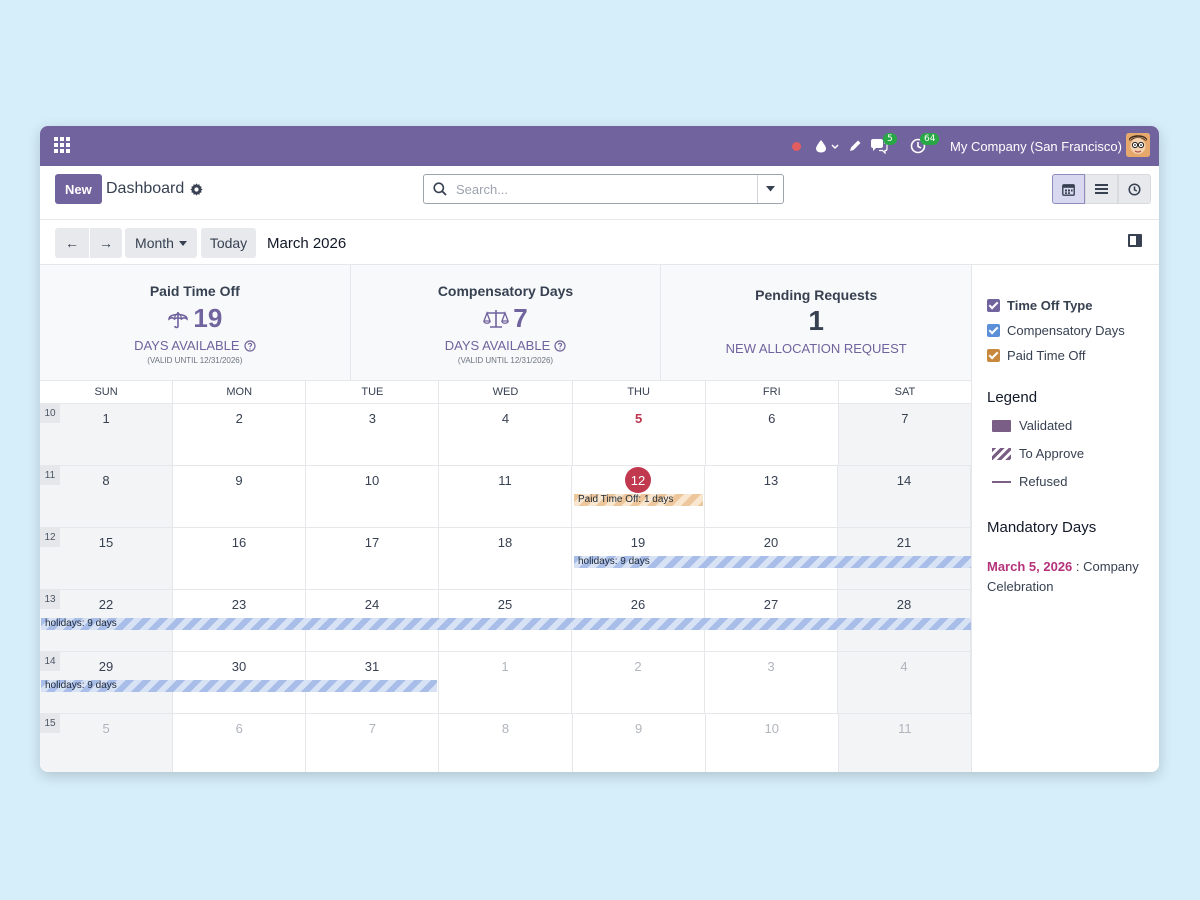 This screenshot has height=900, width=1200. I want to click on filter-time-off-type: Time Off Type, so click(1039, 305).